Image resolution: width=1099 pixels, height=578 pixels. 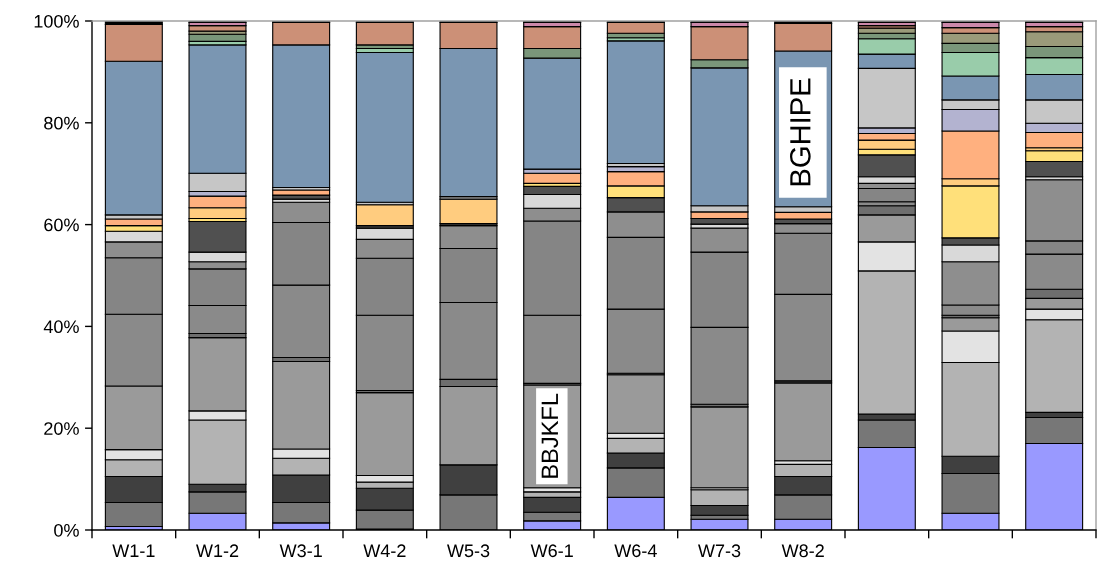 What do you see at coordinates (61, 327) in the screenshot?
I see `y-tick-label: 40%` at bounding box center [61, 327].